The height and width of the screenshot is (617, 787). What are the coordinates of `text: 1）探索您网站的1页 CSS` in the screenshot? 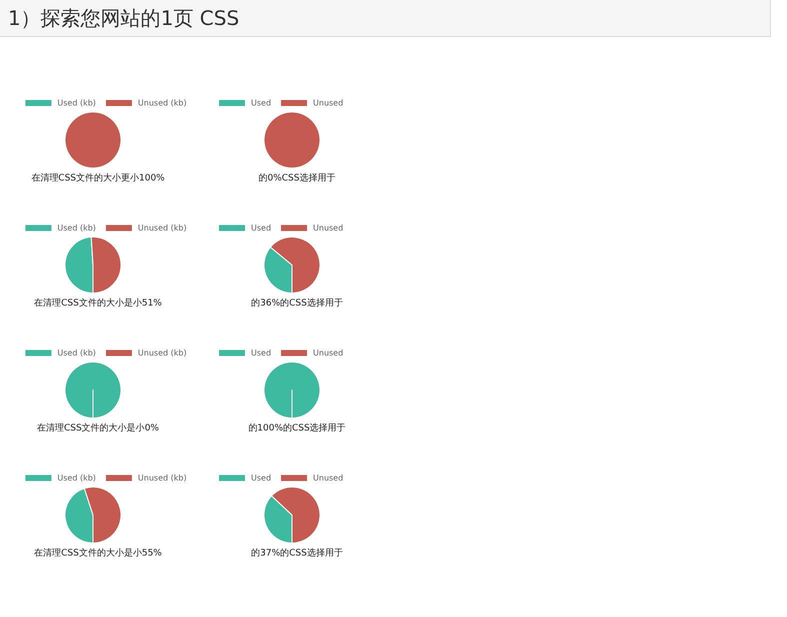 It's located at (385, 18).